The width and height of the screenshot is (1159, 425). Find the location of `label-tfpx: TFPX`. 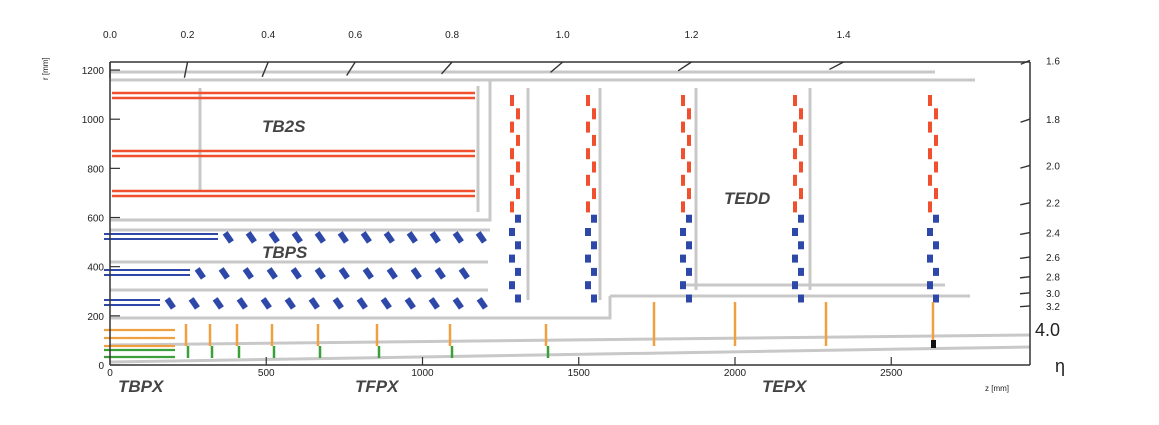

label-tfpx: TFPX is located at coordinates (377, 386).